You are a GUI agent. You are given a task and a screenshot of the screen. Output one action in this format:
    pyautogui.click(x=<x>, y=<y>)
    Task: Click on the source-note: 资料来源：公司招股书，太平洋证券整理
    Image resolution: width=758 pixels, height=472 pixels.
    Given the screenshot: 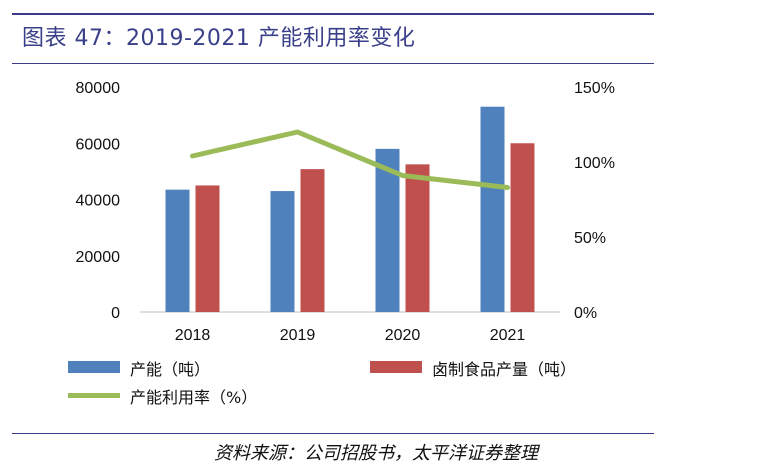 What is the action you would take?
    pyautogui.click(x=376, y=453)
    